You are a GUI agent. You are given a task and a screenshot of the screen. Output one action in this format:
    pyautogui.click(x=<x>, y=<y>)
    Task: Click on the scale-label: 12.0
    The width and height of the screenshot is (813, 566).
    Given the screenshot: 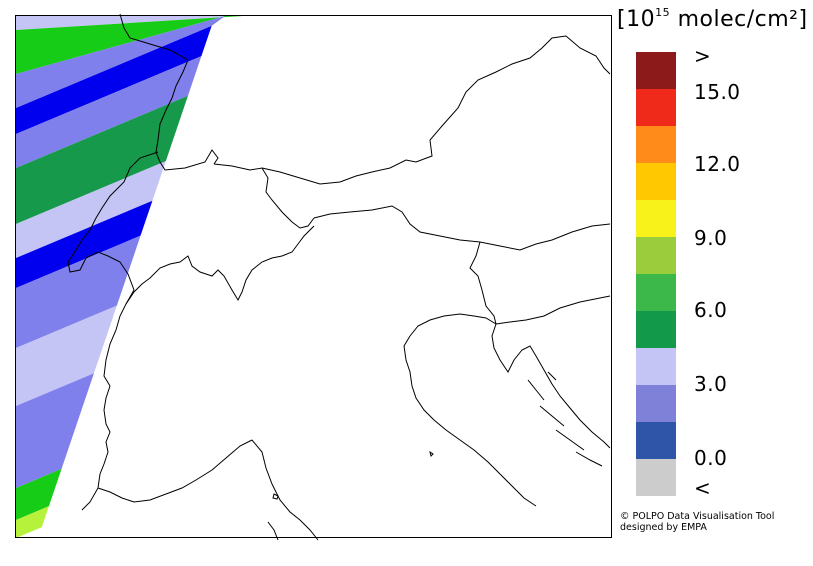 What is the action you would take?
    pyautogui.click(x=717, y=164)
    